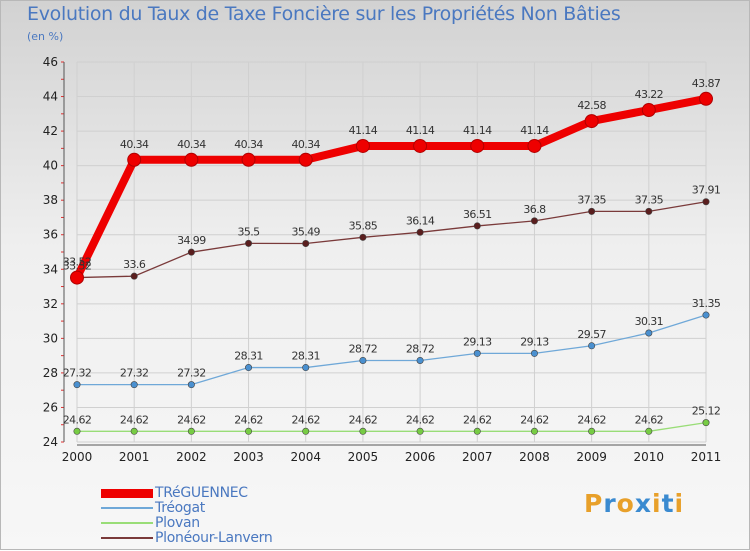  What do you see at coordinates (50, 97) in the screenshot?
I see `y-tick-label: 44` at bounding box center [50, 97].